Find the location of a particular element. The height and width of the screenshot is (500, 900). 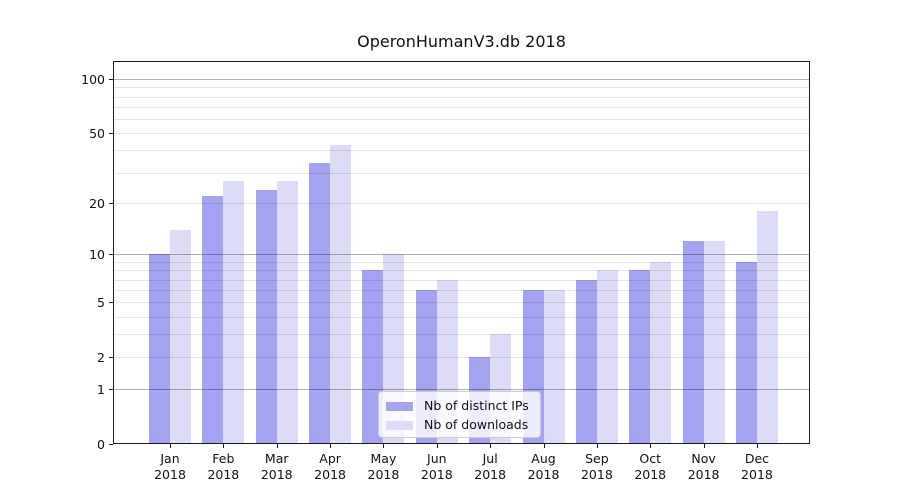

x-tick-label: Feb 2018 is located at coordinates (223, 466).